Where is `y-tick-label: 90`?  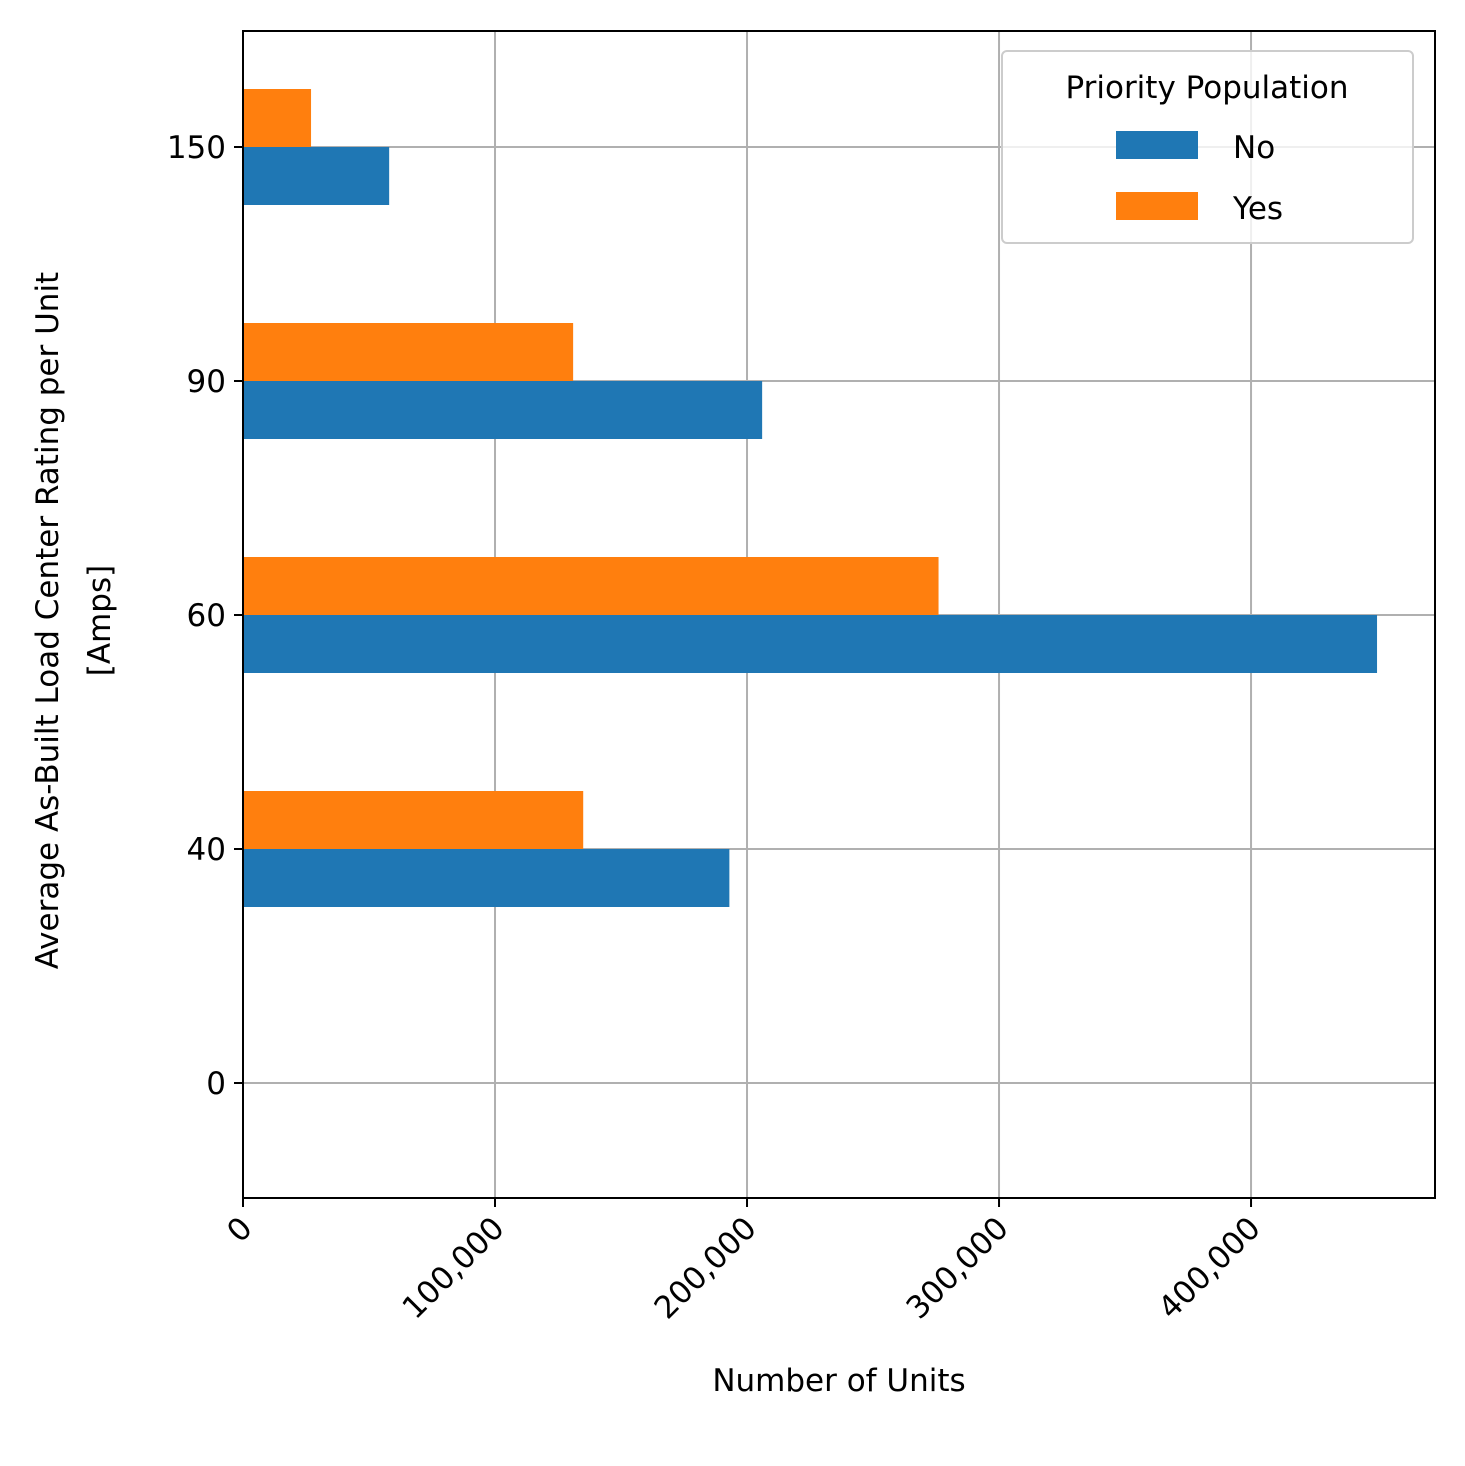
y-tick-label: 90 is located at coordinates (206, 382).